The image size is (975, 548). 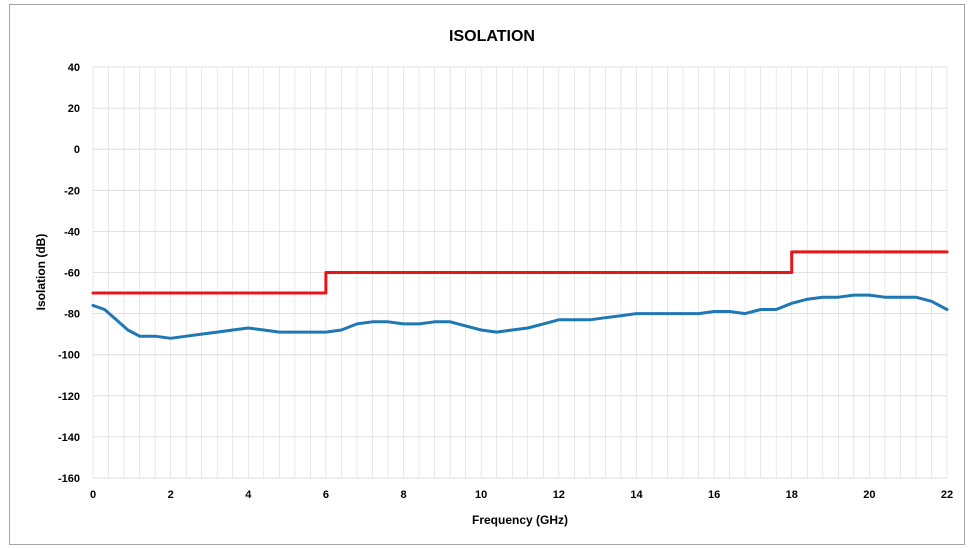 I want to click on x-tick-label: 16, so click(x=714, y=495).